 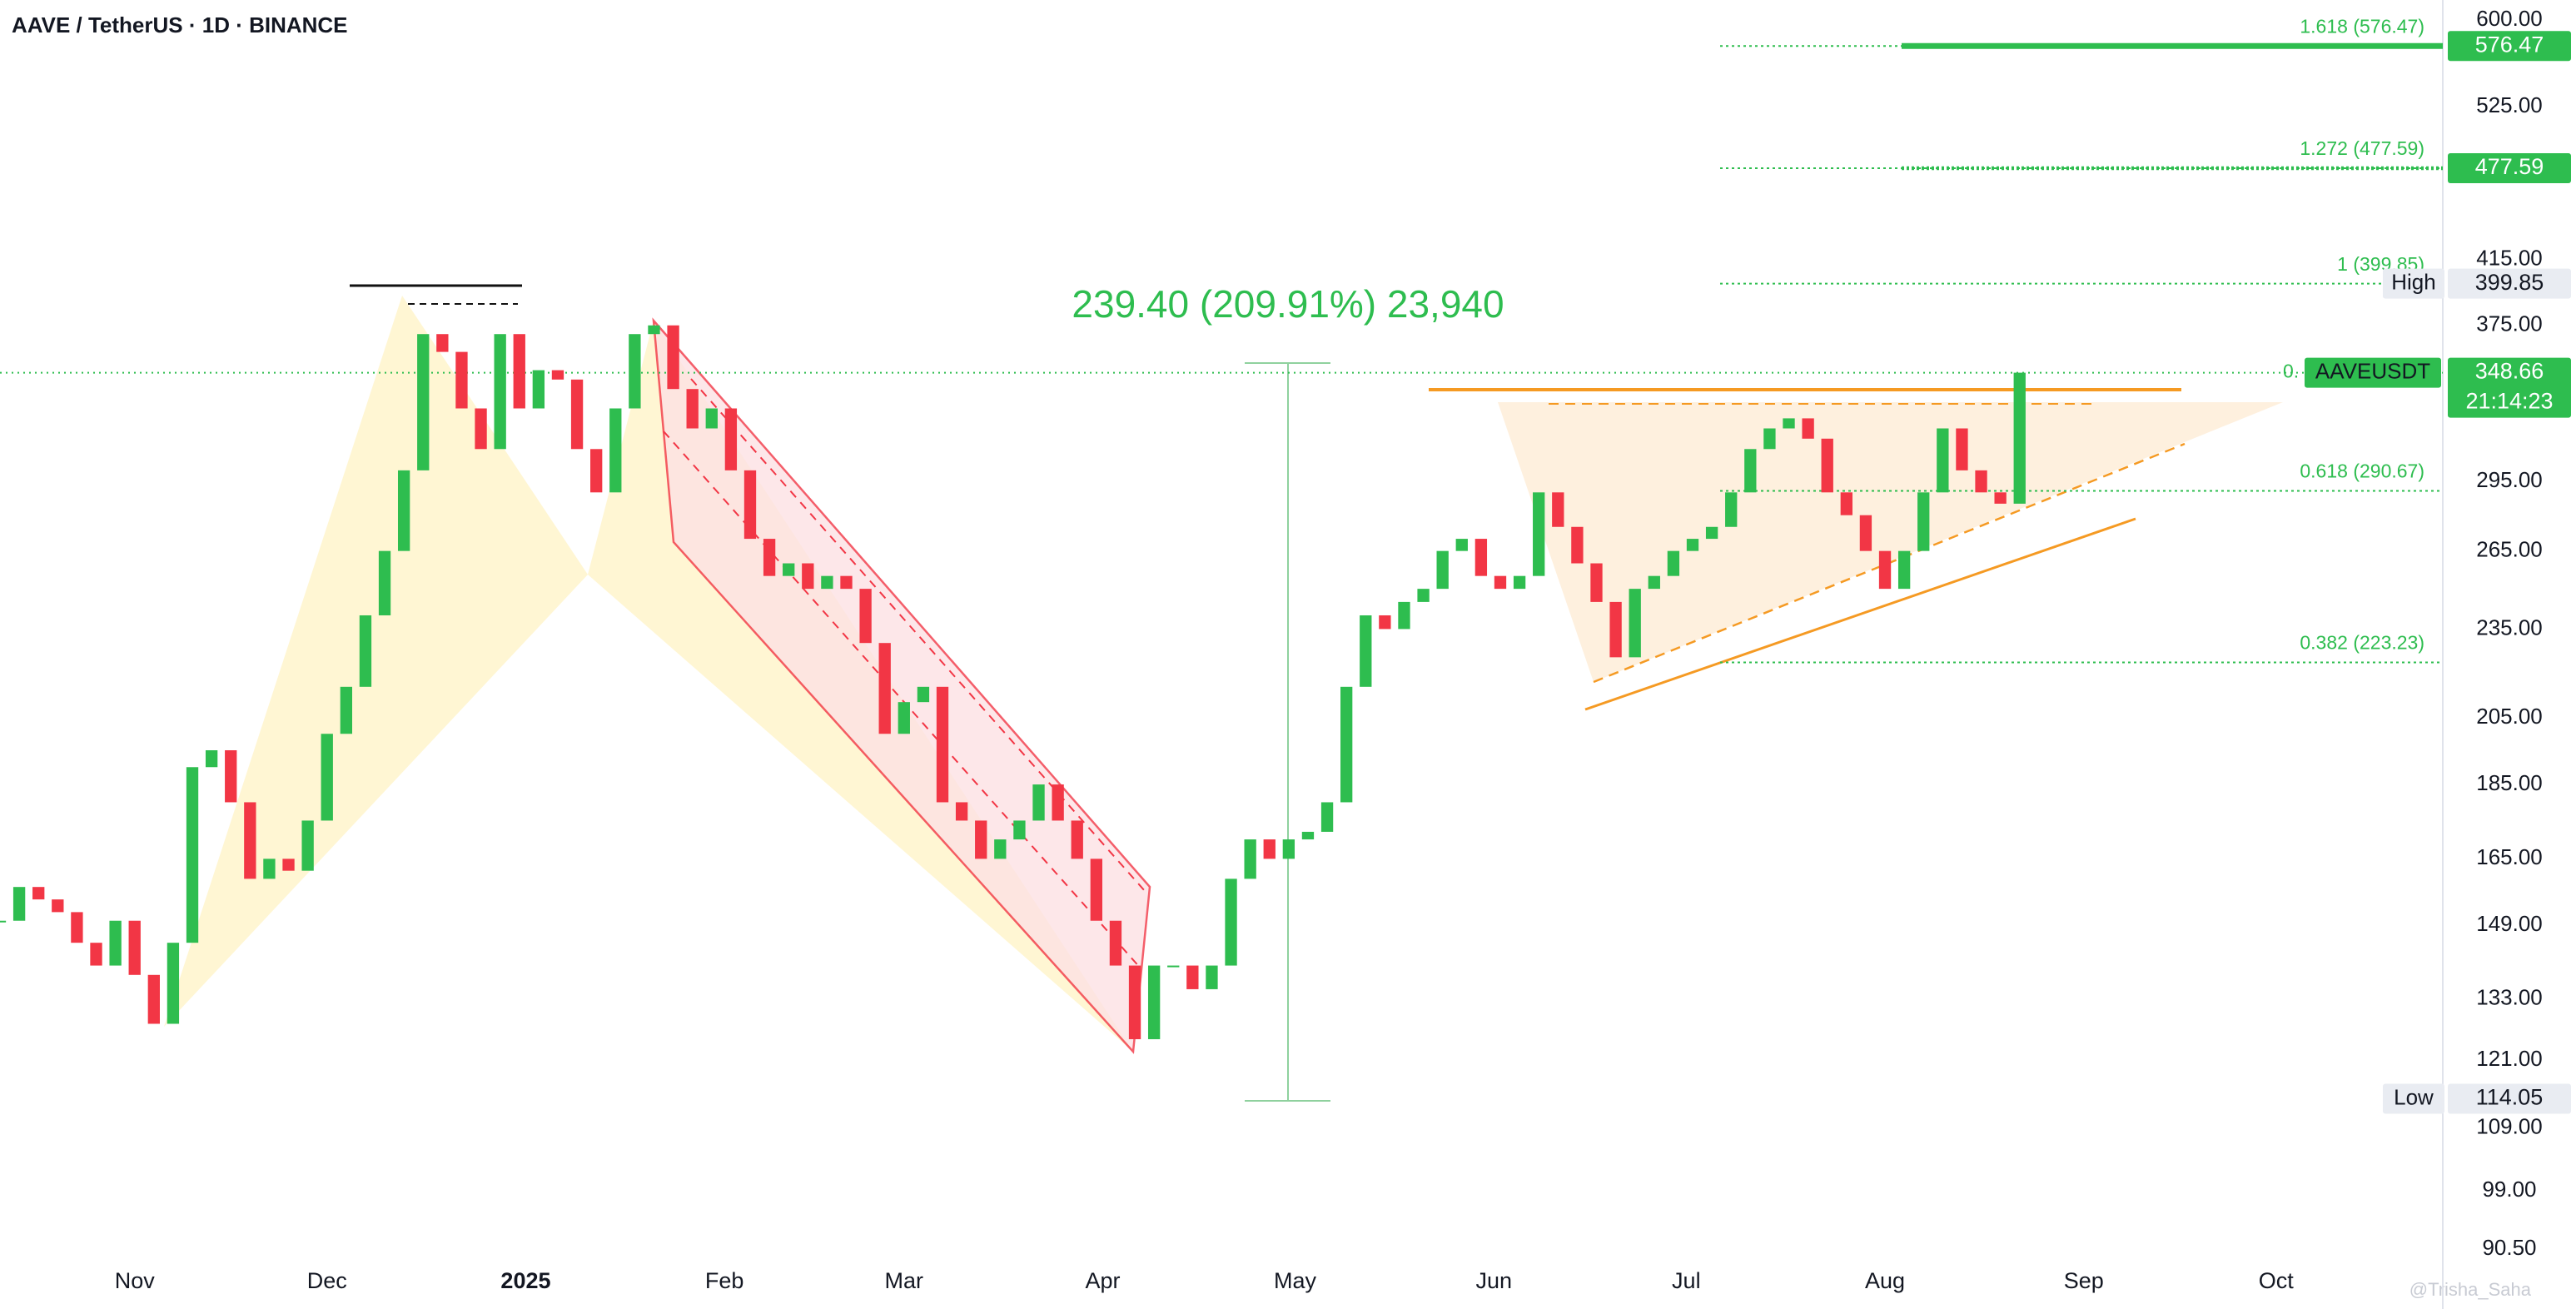 I want to click on current-price: 348.66, so click(x=2509, y=371).